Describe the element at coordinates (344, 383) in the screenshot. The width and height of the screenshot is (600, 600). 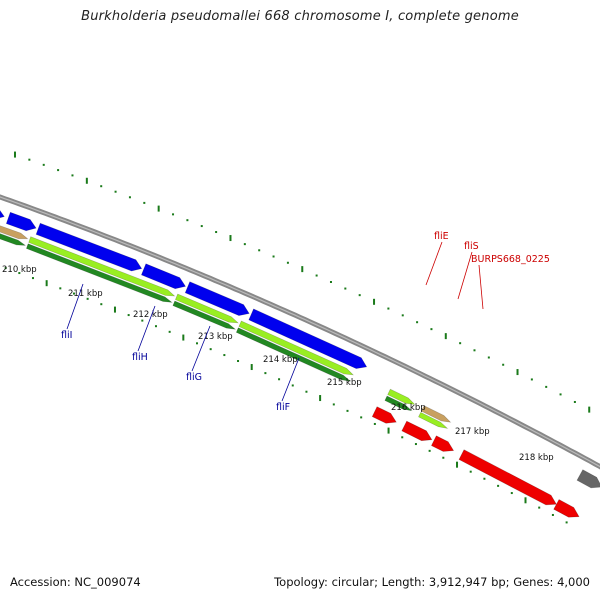
I see `kbp-label: 215 kbp` at that location.